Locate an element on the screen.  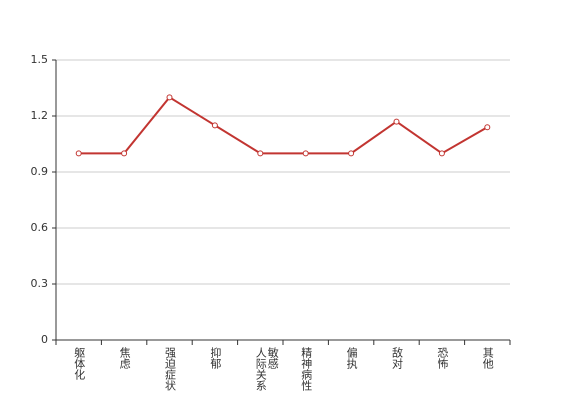
y-tick-label: 0 is located at coordinates (44, 339).